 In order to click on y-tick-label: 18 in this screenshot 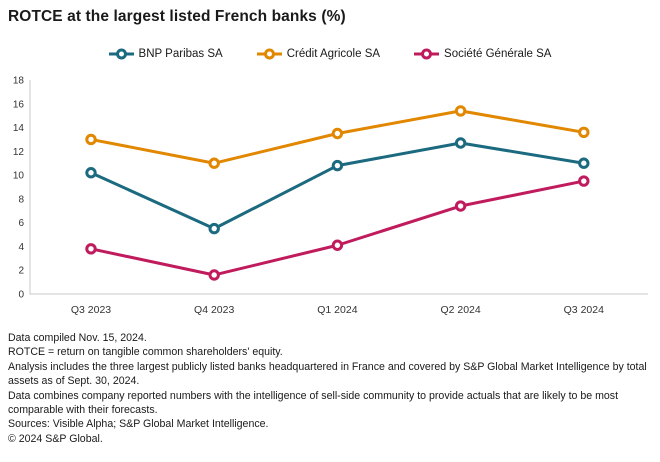, I will do `click(19, 81)`.